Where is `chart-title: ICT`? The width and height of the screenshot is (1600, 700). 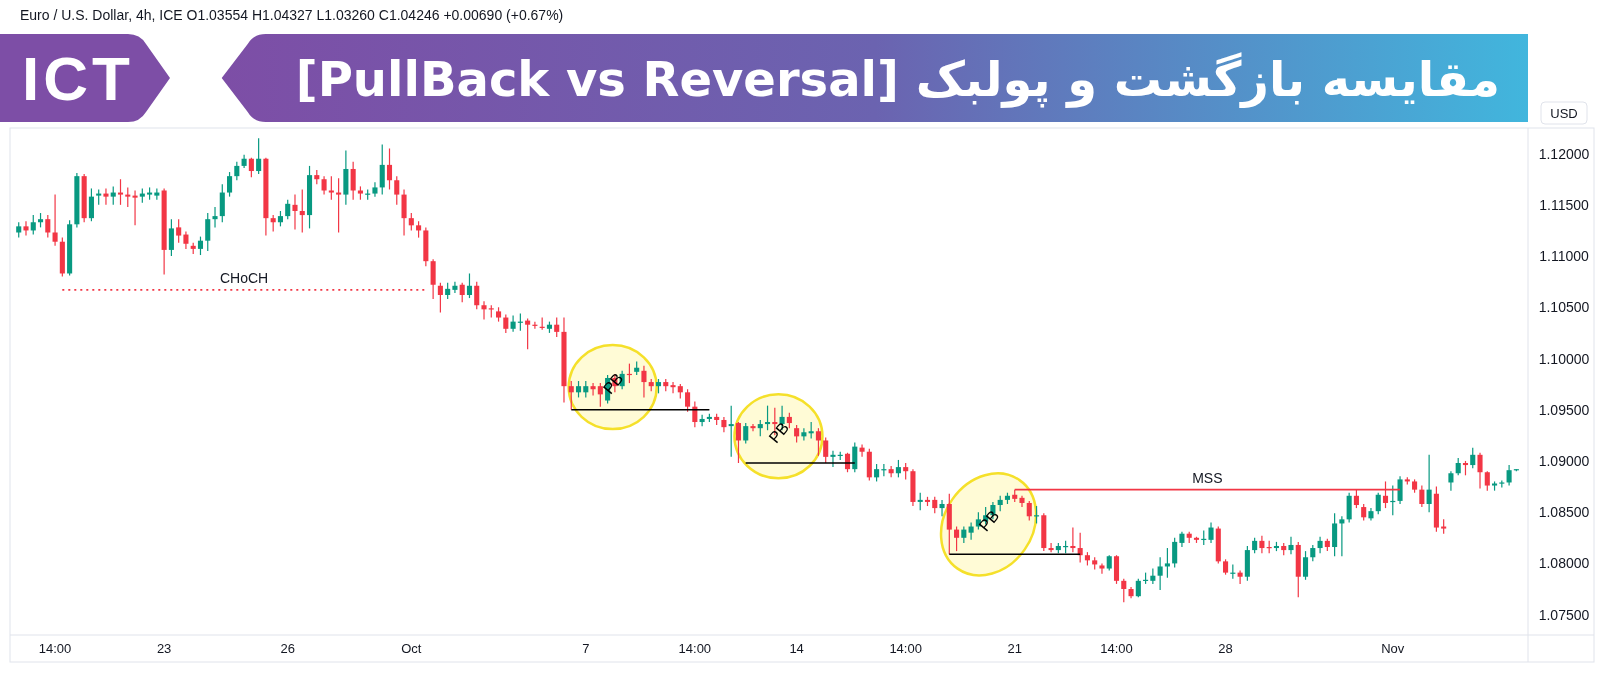 chart-title: ICT is located at coordinates (78, 78).